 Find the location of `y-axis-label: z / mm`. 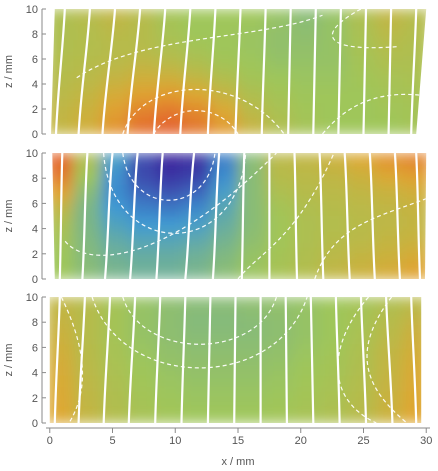

y-axis-label: z / mm is located at coordinates (9, 216).